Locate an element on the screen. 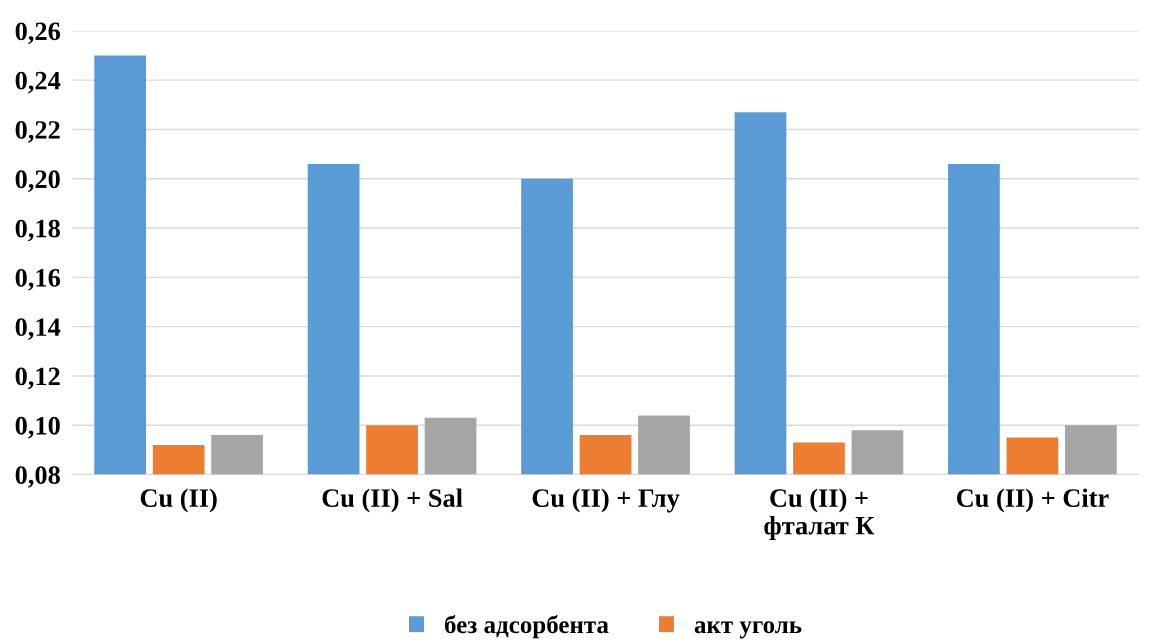 Image resolution: width=1160 pixels, height=643 pixels. y-tick-label: 0,24 is located at coordinates (38, 82).